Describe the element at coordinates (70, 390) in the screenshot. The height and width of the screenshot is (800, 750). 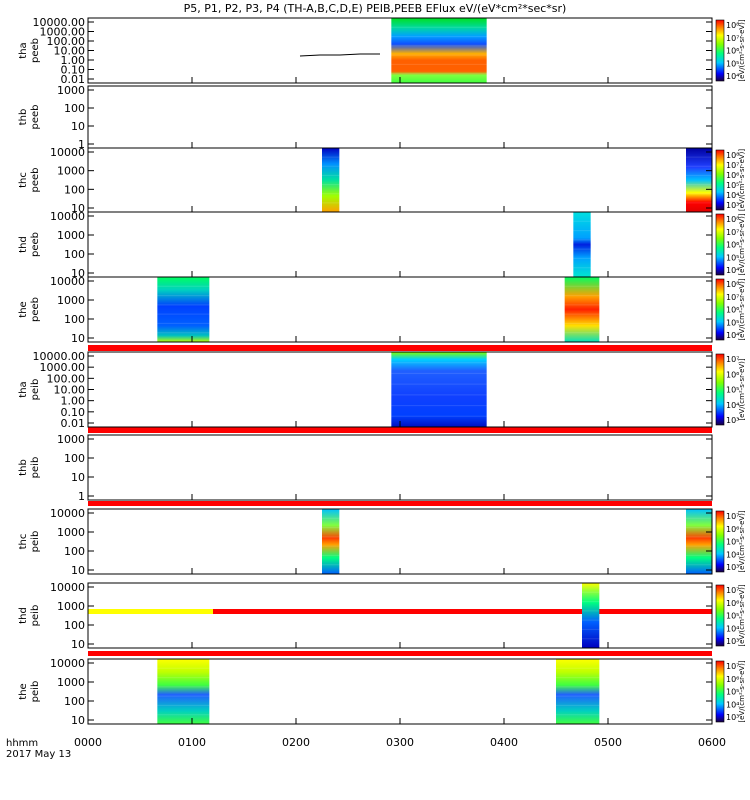
I see `y-tick-label: 10.00` at that location.